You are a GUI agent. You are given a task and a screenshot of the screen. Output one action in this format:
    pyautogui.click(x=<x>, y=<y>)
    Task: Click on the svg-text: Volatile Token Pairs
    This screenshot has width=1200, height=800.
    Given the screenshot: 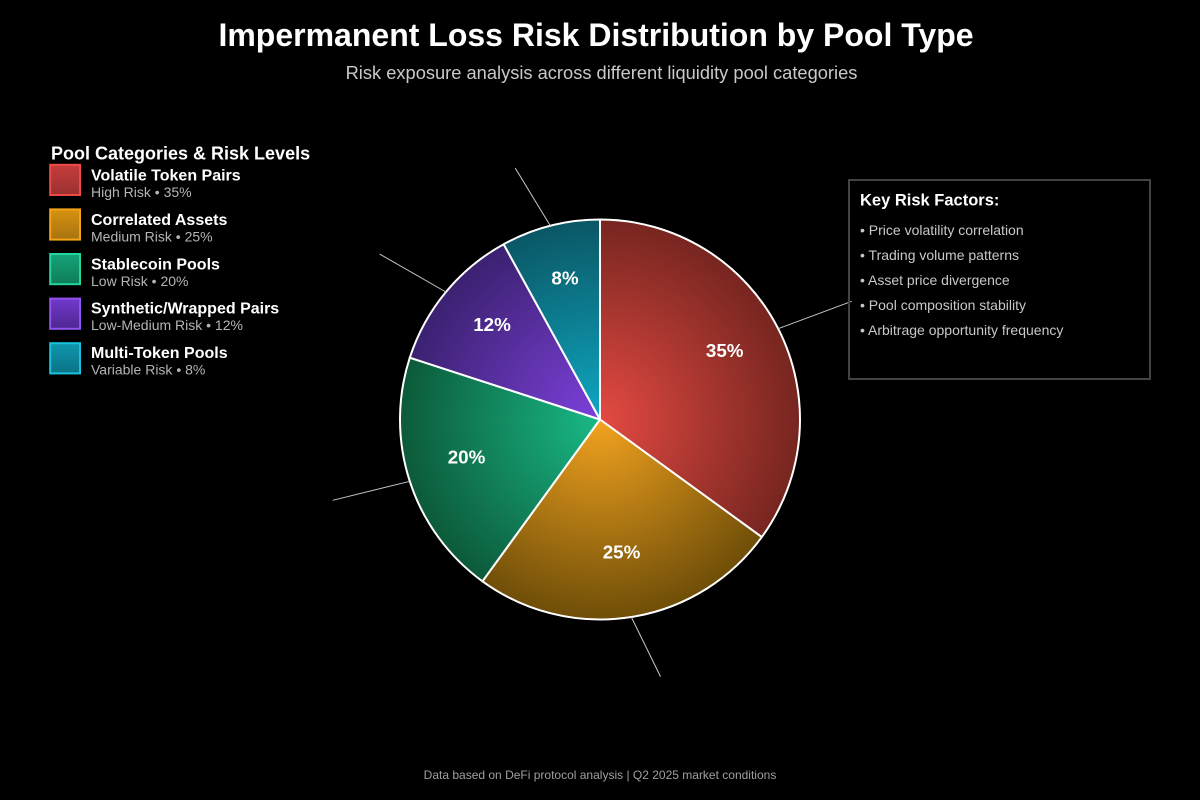 What is the action you would take?
    pyautogui.click(x=166, y=176)
    